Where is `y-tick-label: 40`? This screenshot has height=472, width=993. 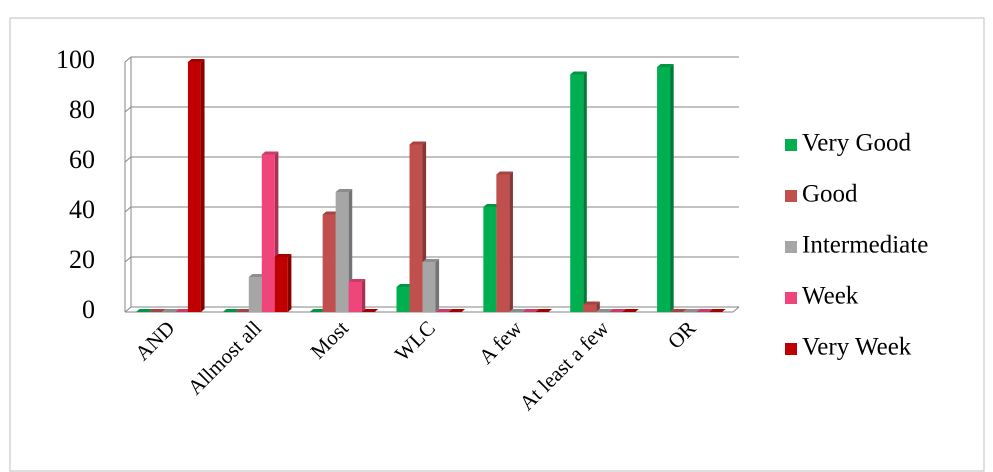
y-tick-label: 40 is located at coordinates (82, 209).